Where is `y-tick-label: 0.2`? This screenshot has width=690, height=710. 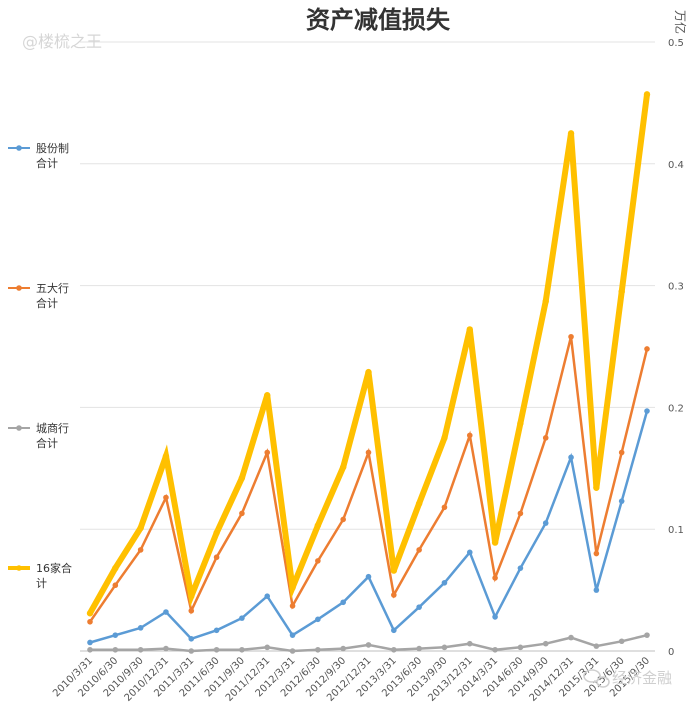 y-tick-label: 0.2 is located at coordinates (676, 408).